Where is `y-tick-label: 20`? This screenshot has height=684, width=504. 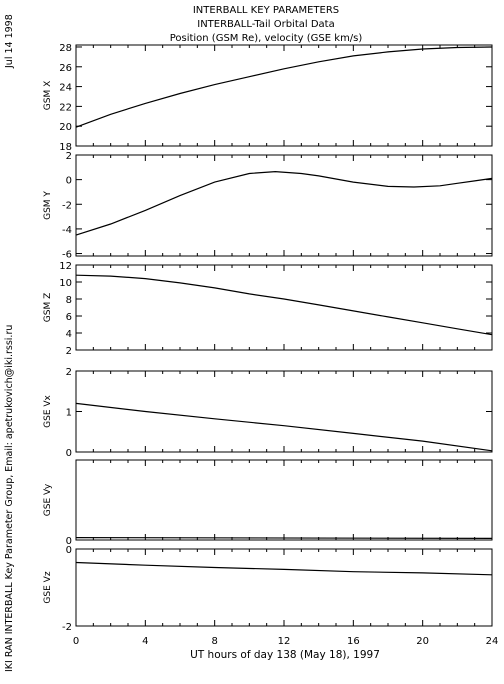
y-tick-label: 20 is located at coordinates (65, 127).